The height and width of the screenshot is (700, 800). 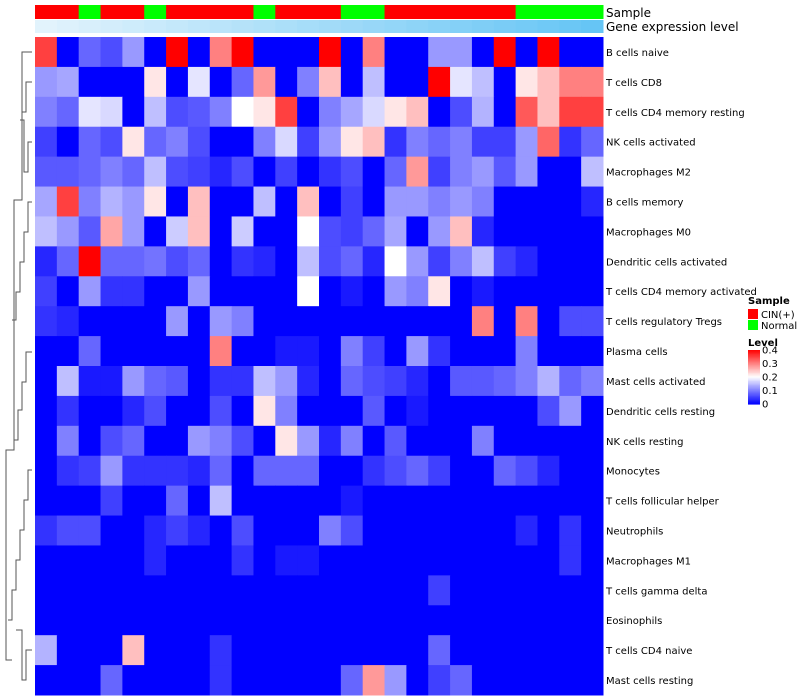 I want to click on sample-legend-swatch, so click(x=753, y=314).